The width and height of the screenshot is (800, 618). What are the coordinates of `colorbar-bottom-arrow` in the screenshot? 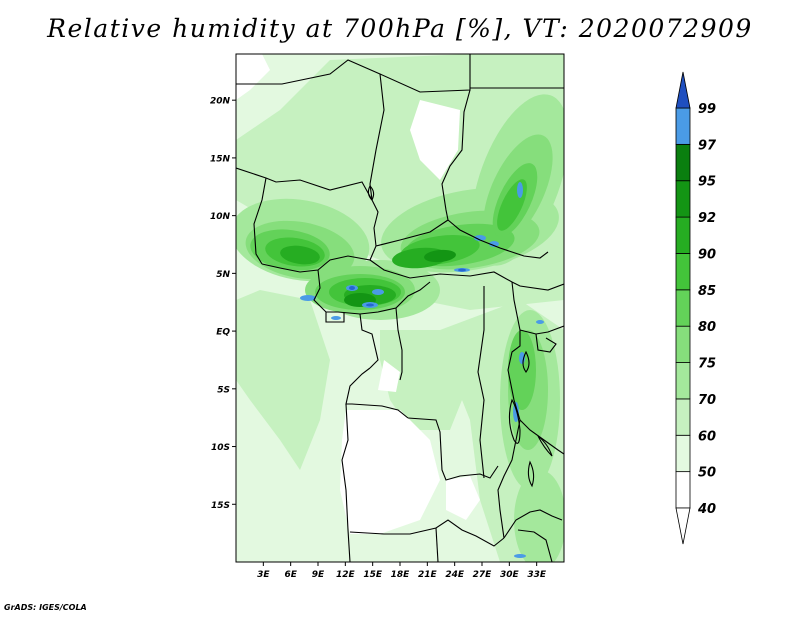 It's located at (683, 526).